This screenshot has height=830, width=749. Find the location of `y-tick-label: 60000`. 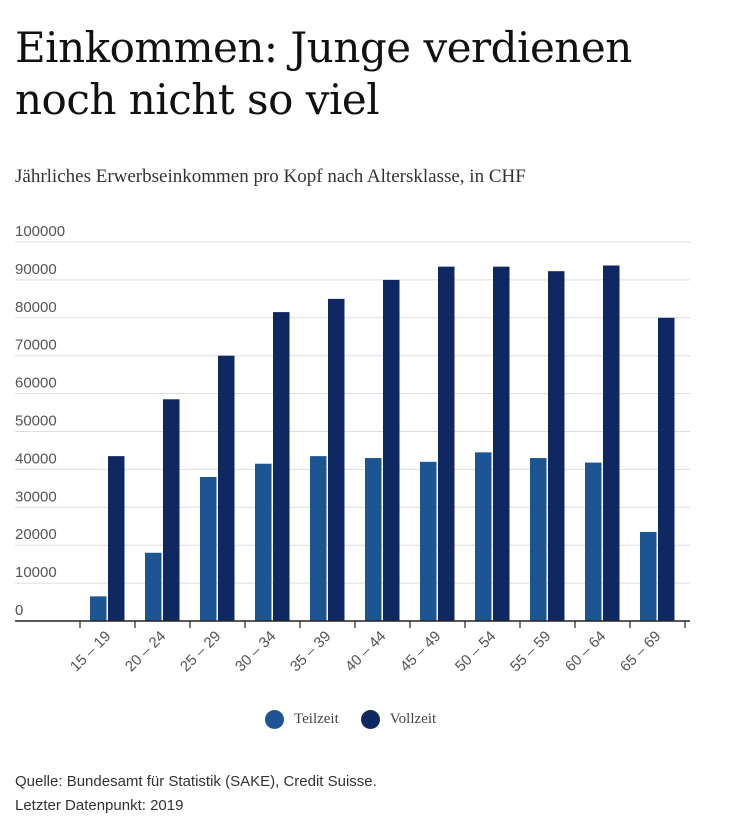

y-tick-label: 60000 is located at coordinates (36, 383).